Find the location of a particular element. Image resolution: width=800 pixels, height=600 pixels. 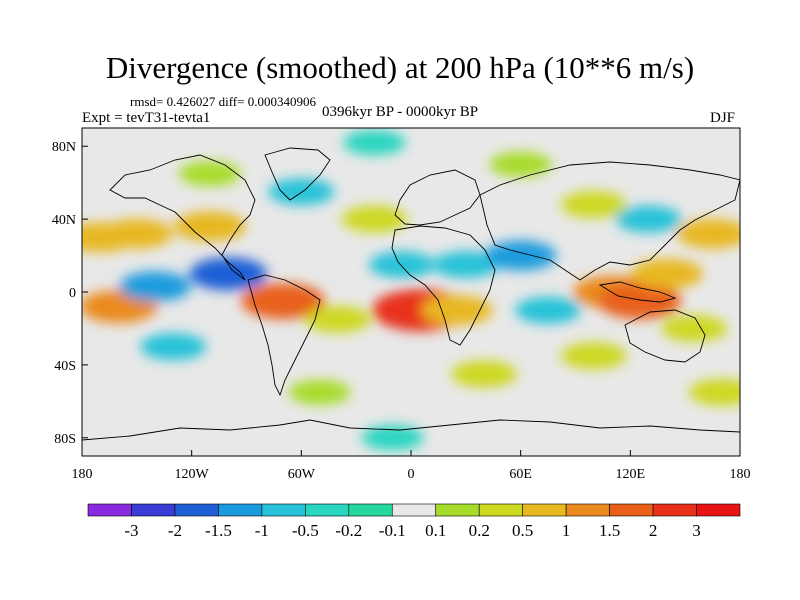

colorbar-label: 1 is located at coordinates (566, 530).